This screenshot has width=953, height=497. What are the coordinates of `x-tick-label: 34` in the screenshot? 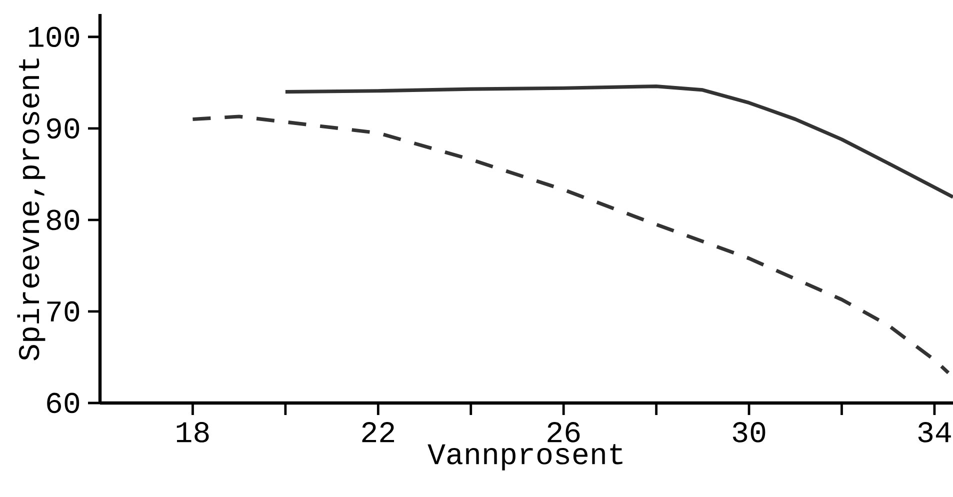 It's located at (934, 432).